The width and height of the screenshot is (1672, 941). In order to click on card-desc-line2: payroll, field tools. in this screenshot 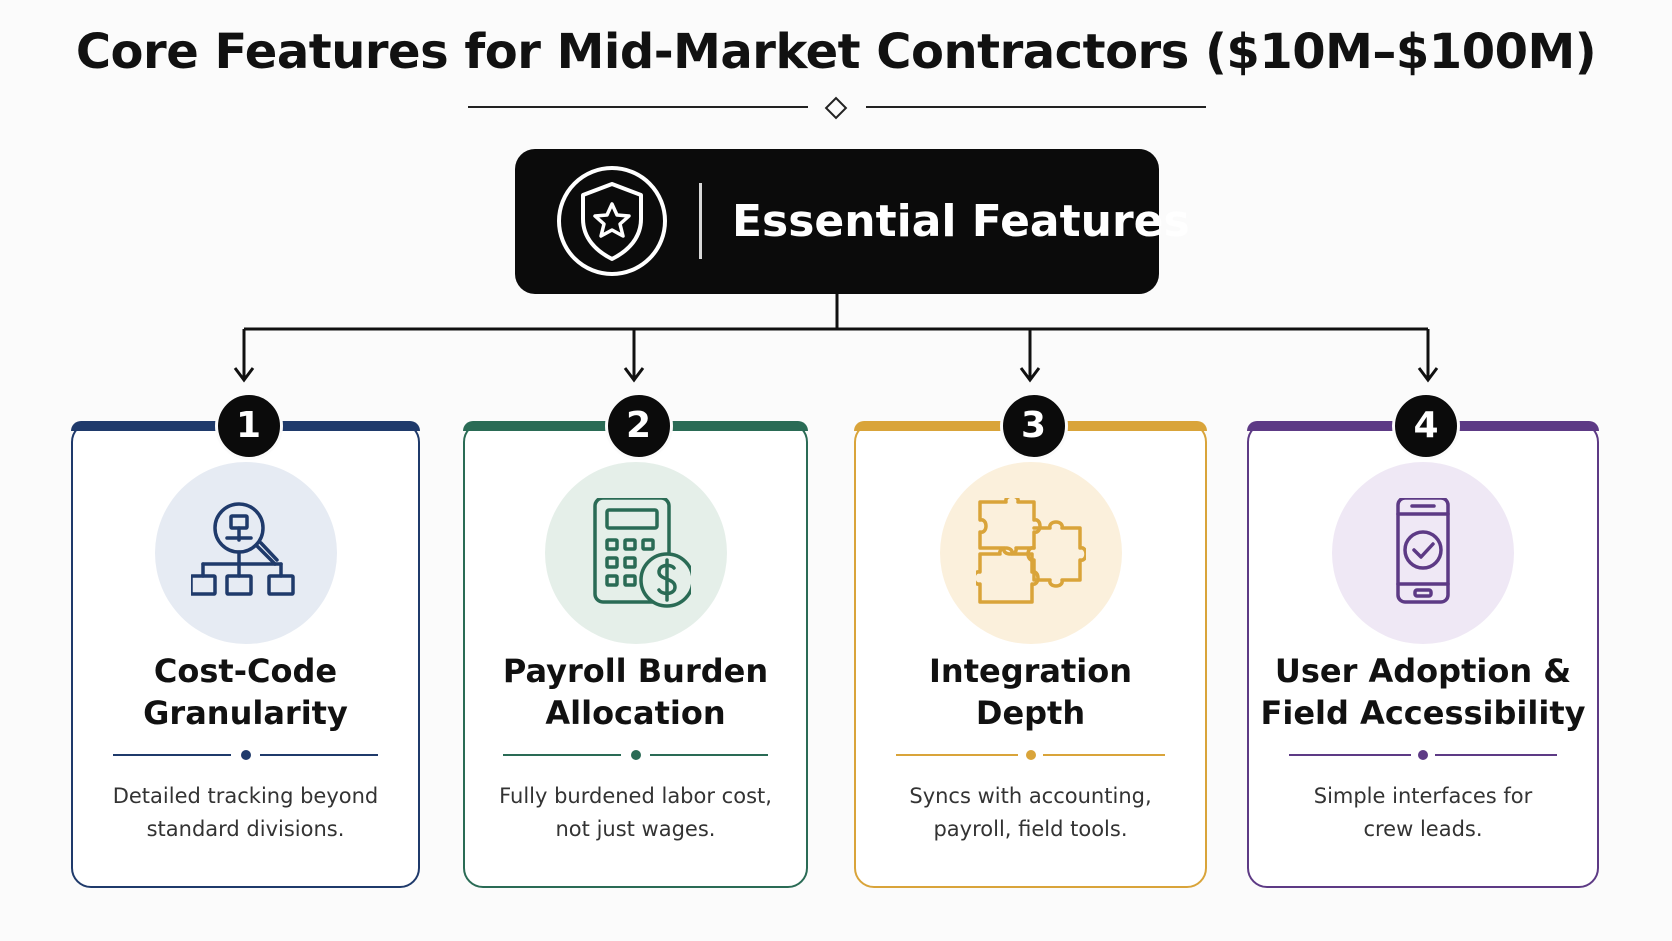, I will do `click(1030, 829)`.